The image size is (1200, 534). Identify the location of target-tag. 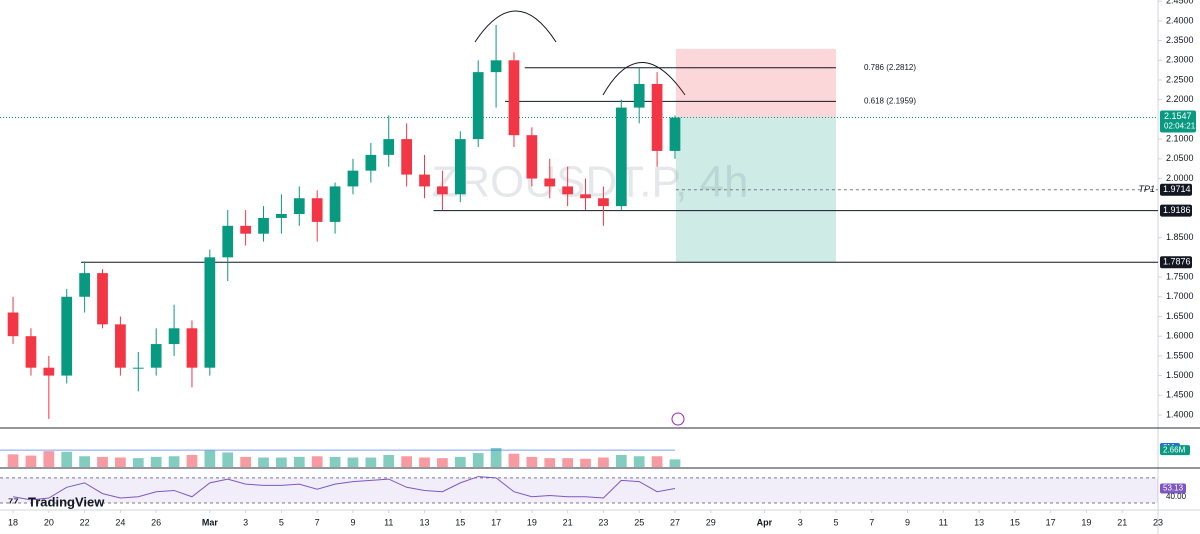
(1176, 189).